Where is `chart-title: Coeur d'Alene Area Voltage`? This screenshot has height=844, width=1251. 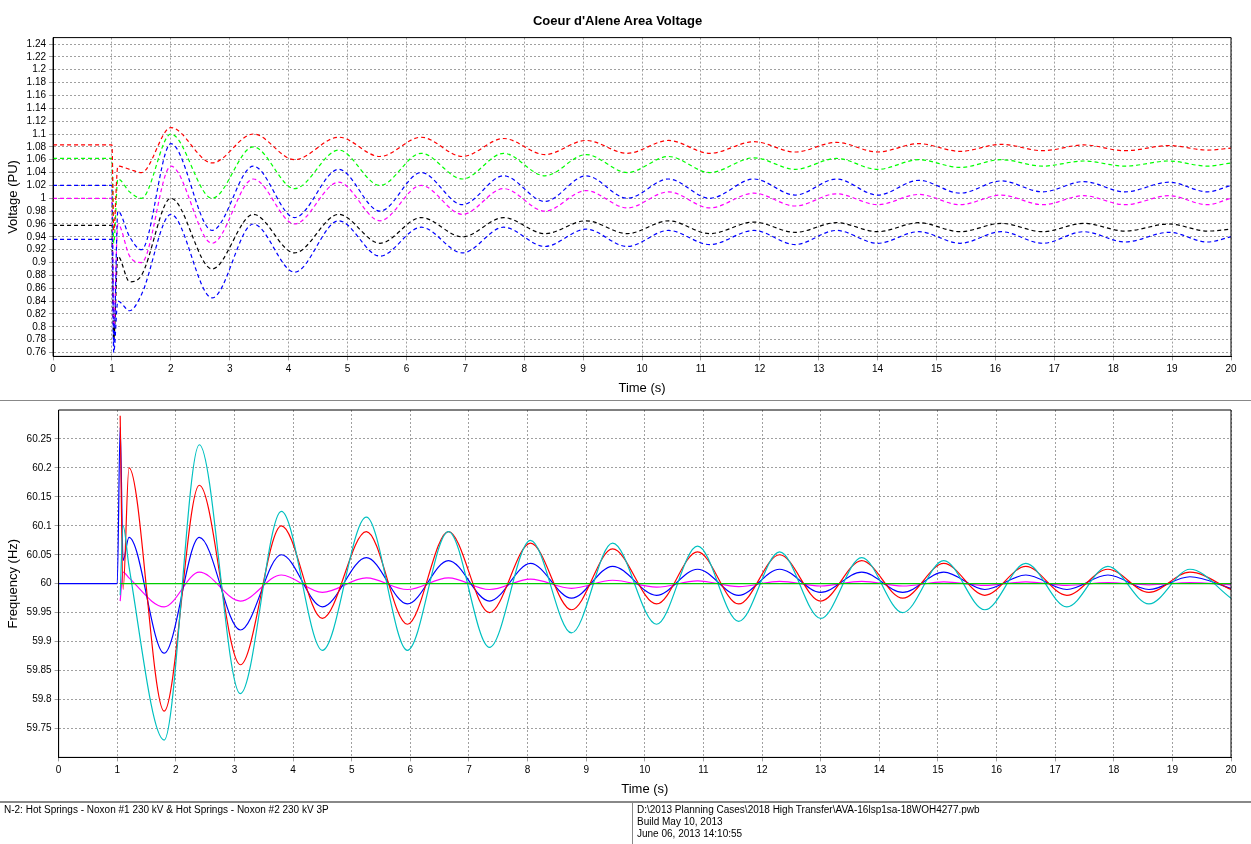 chart-title: Coeur d'Alene Area Voltage is located at coordinates (617, 21).